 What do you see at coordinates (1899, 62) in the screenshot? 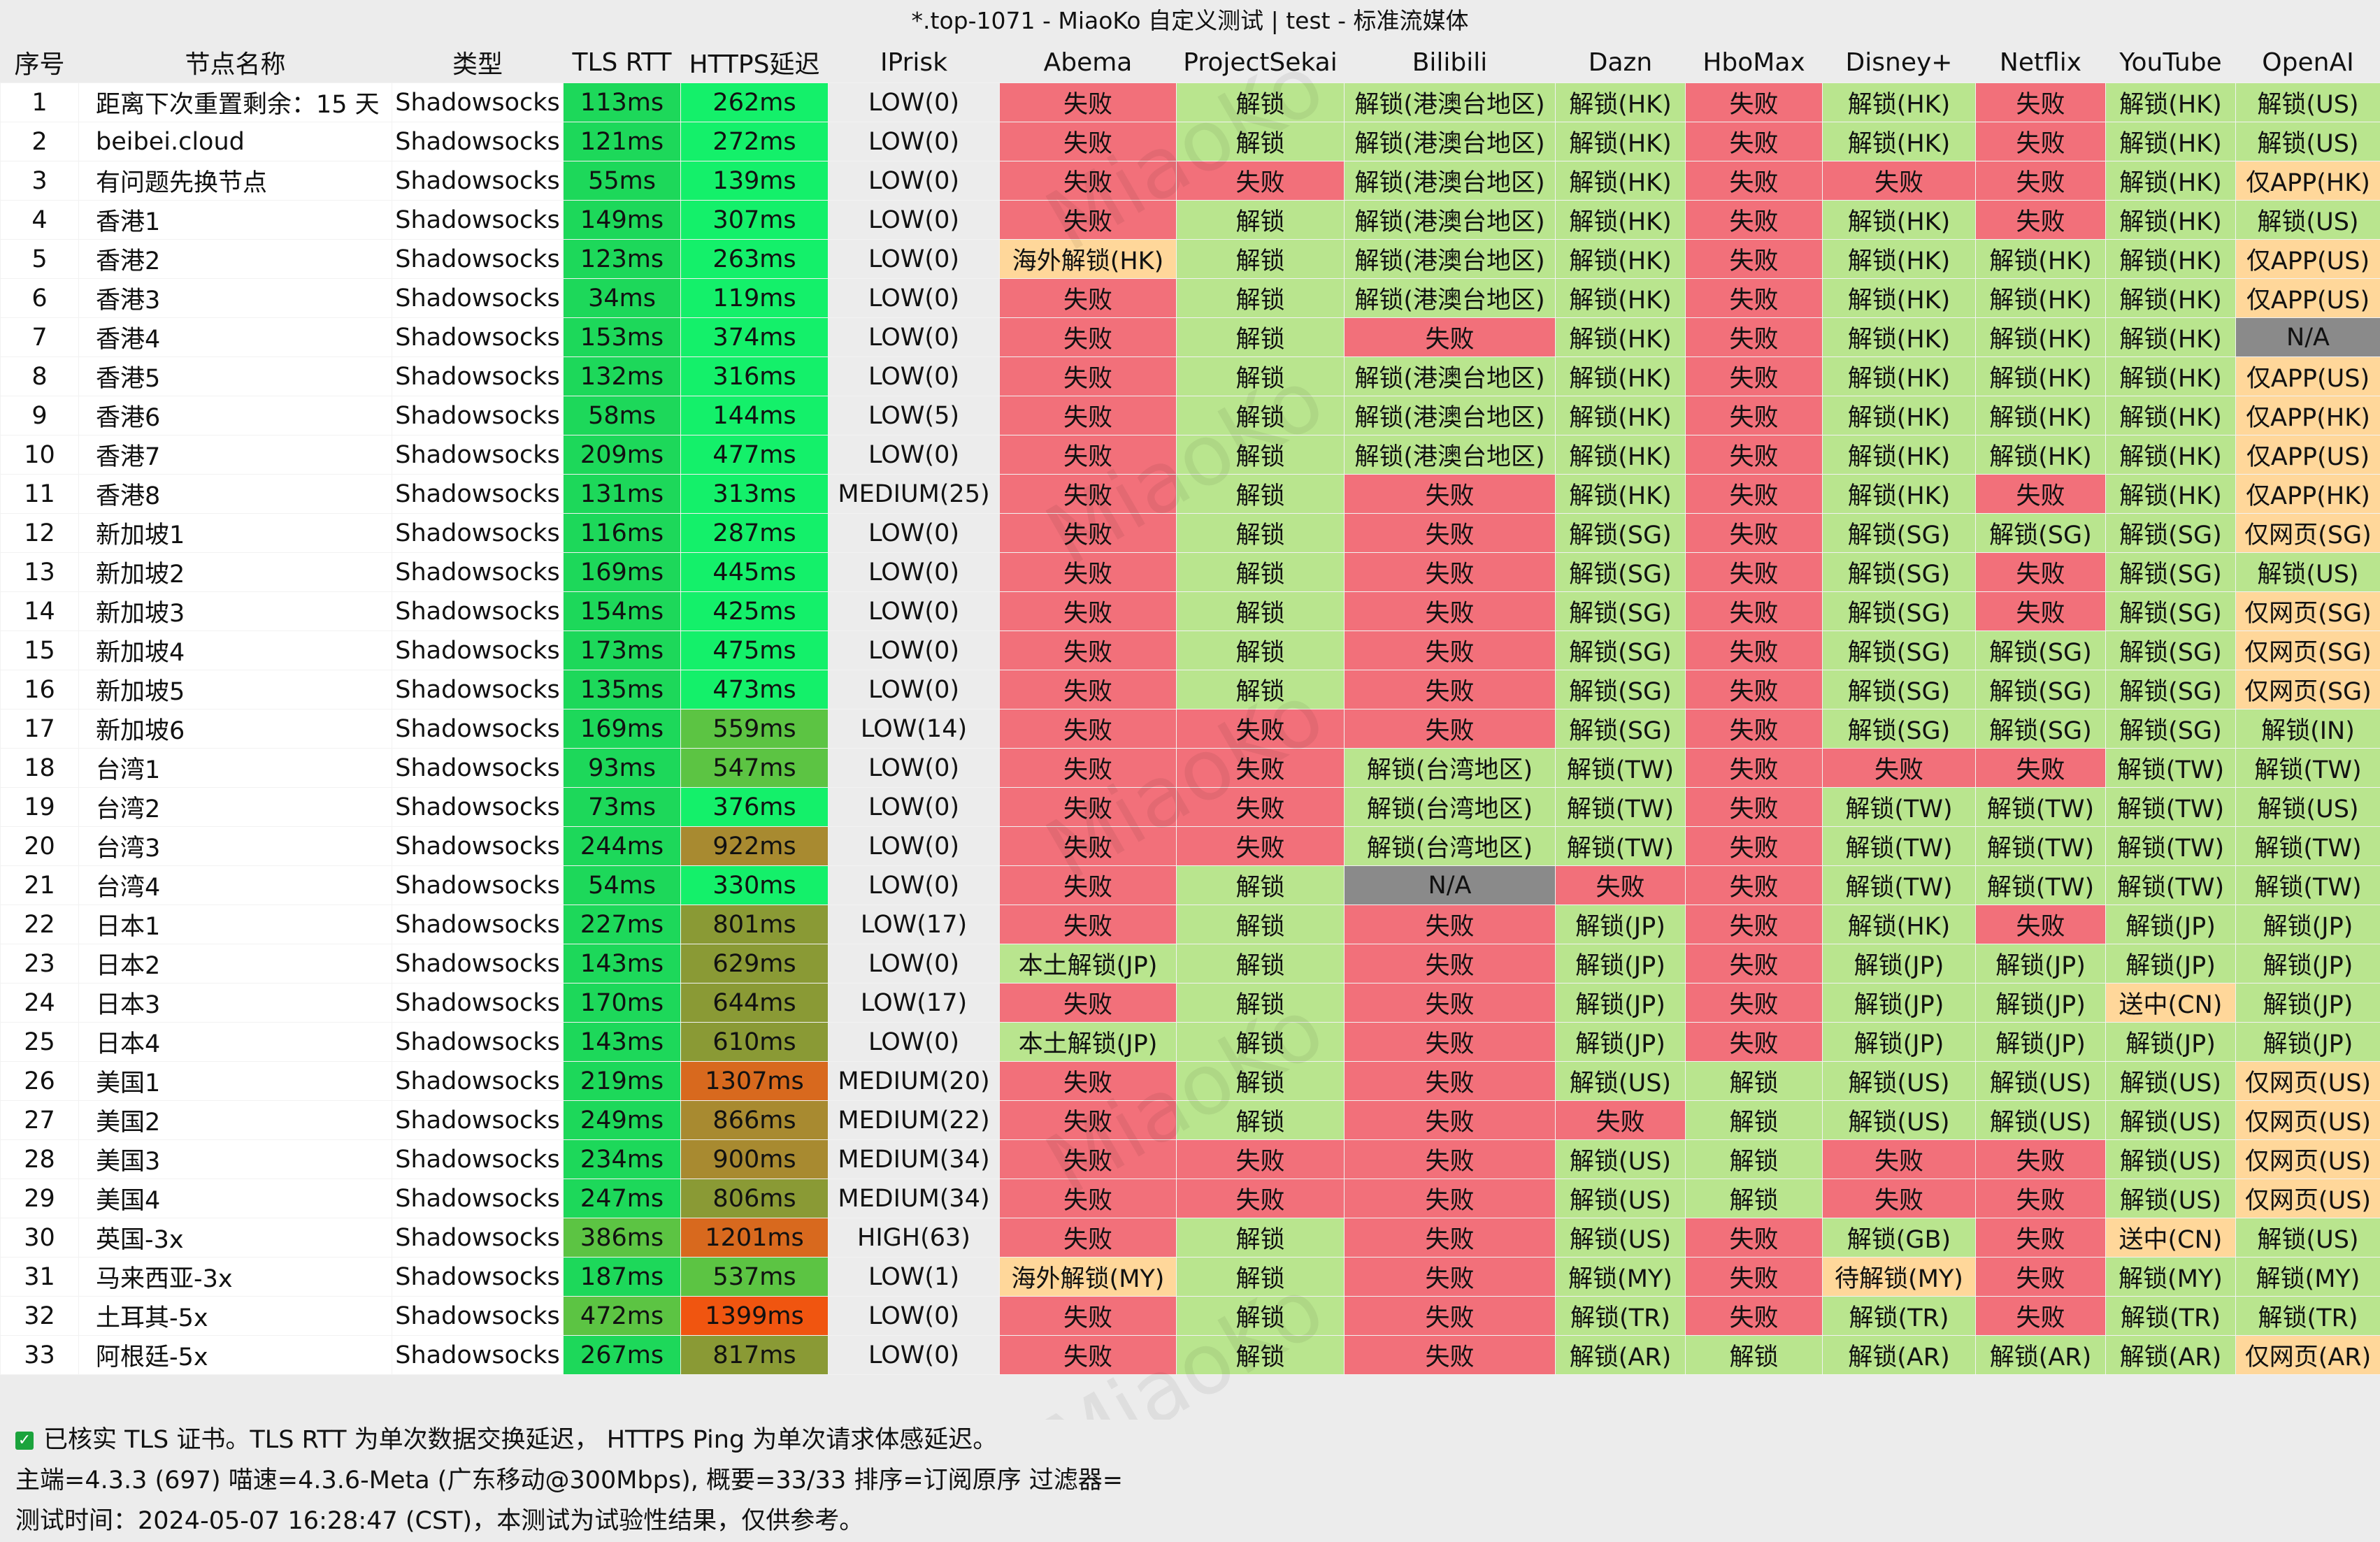
I see `header-disney: Disney+` at bounding box center [1899, 62].